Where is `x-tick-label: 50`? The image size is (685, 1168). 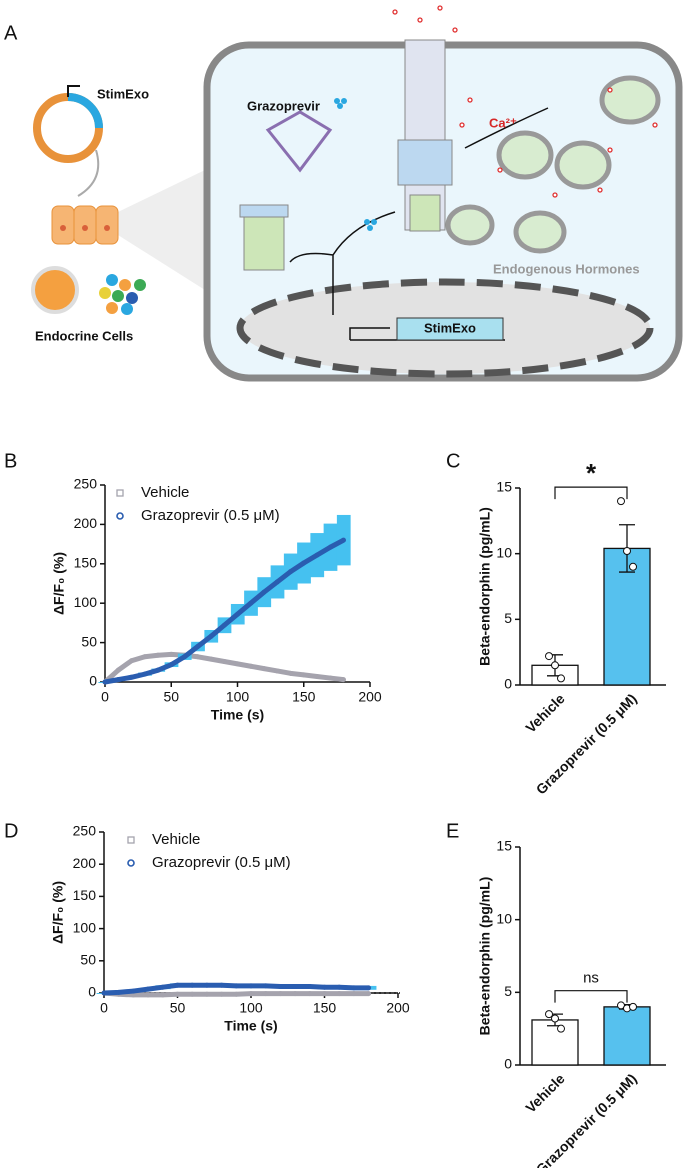
x-tick-label: 50 is located at coordinates (171, 697).